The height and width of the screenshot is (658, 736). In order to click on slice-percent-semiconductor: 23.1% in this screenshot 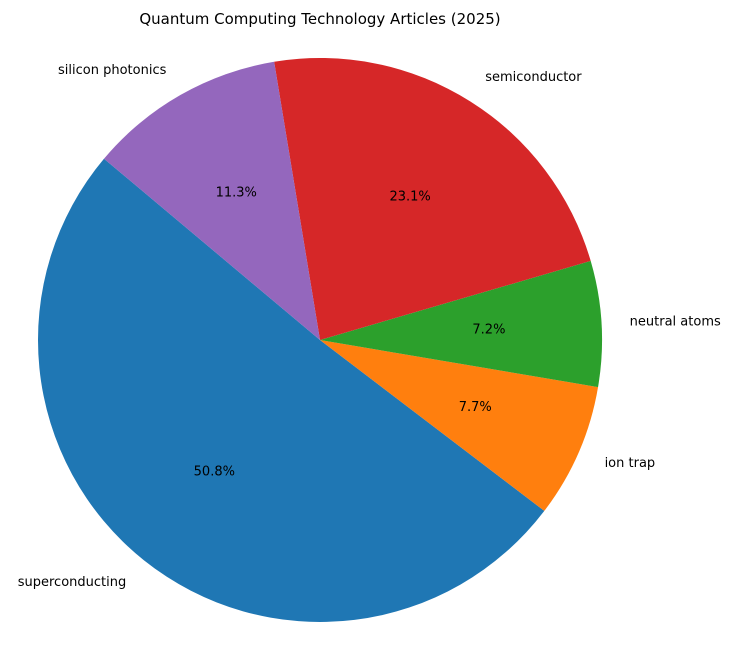, I will do `click(409, 196)`.